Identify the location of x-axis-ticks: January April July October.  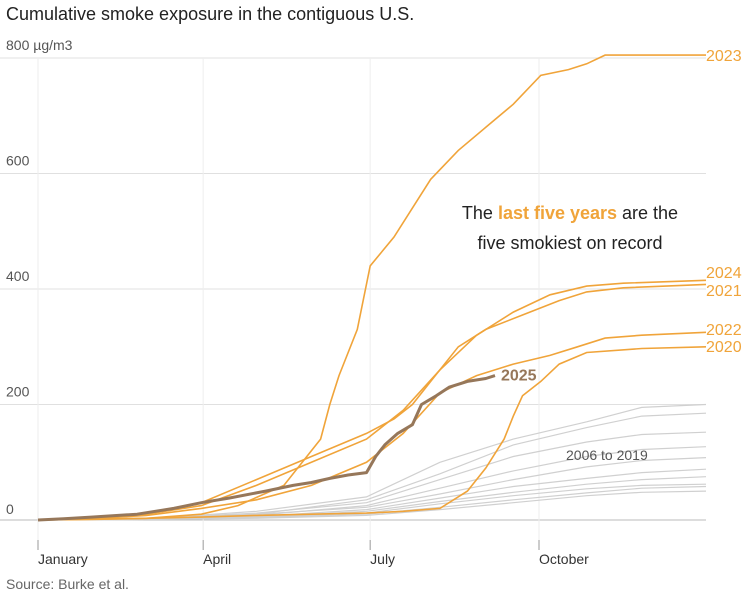
(313, 553).